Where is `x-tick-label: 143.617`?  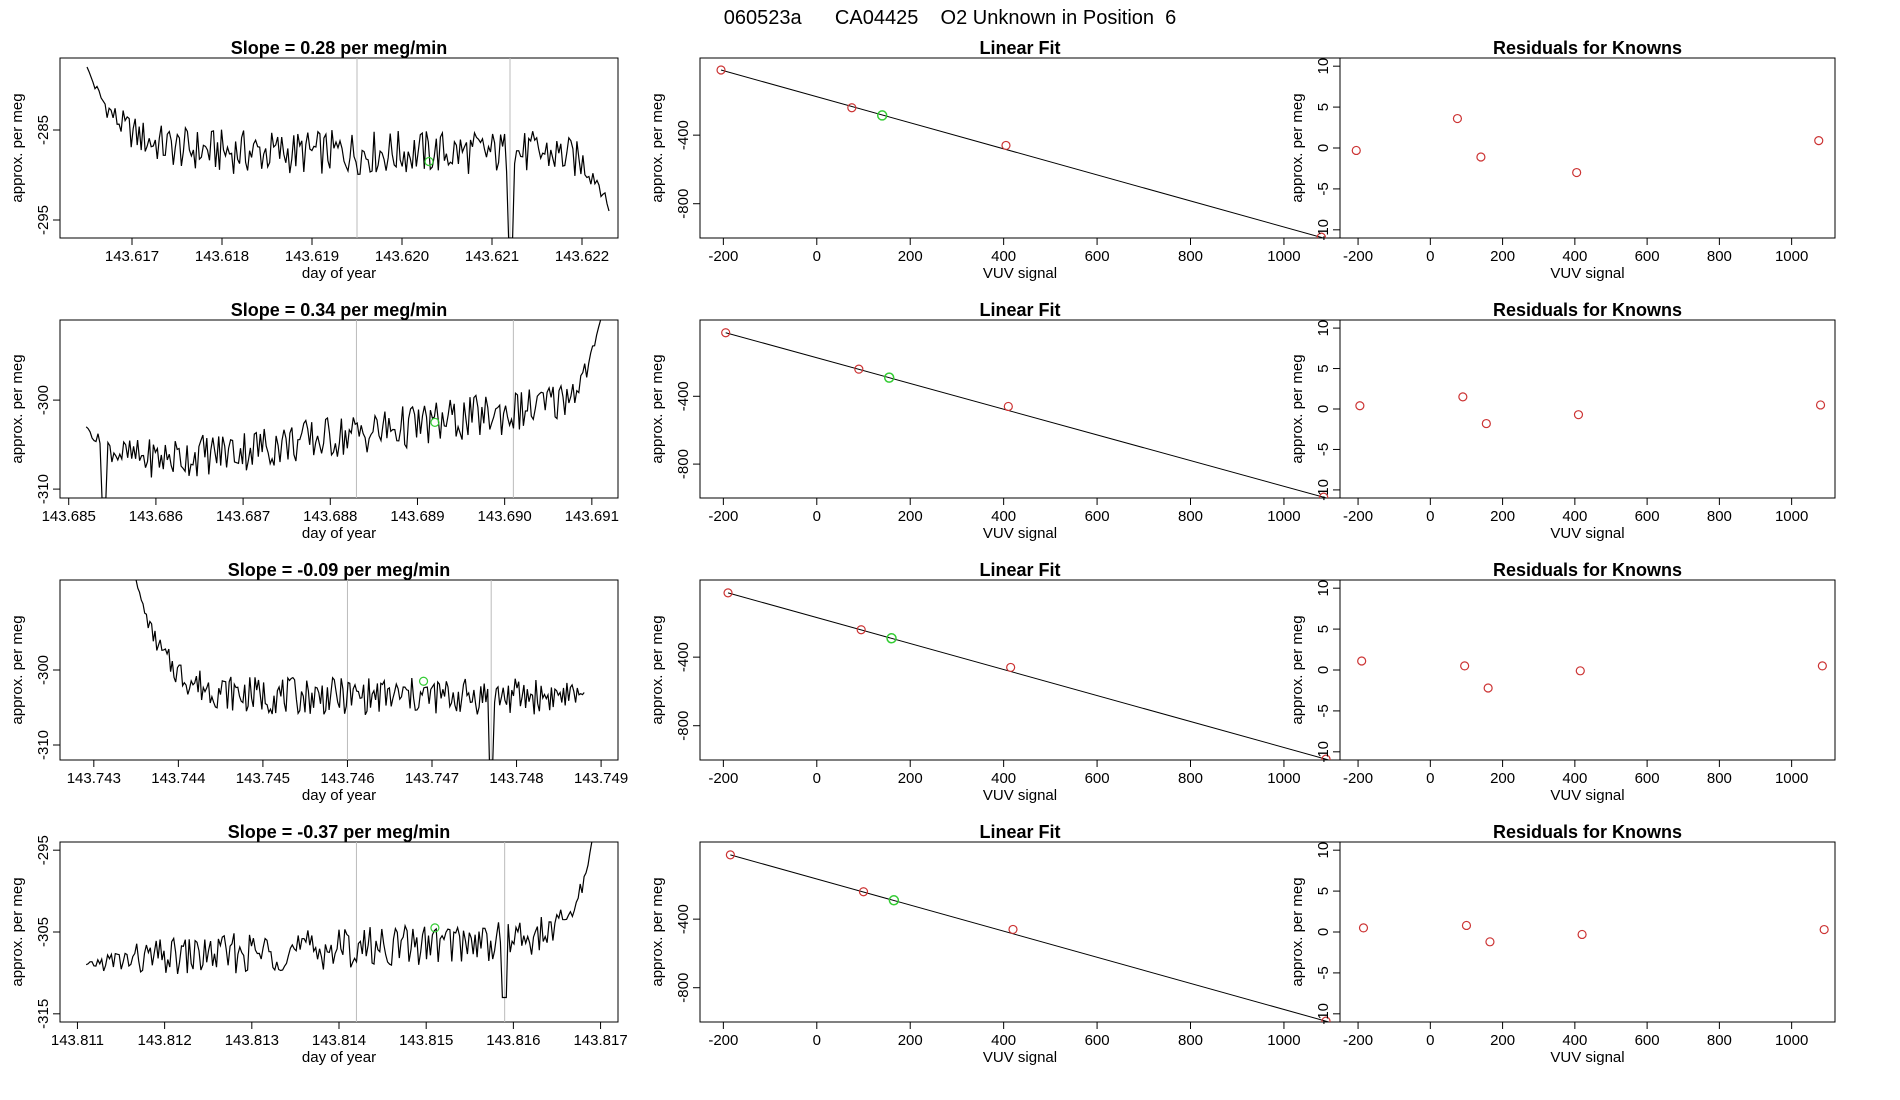 x-tick-label: 143.617 is located at coordinates (132, 256).